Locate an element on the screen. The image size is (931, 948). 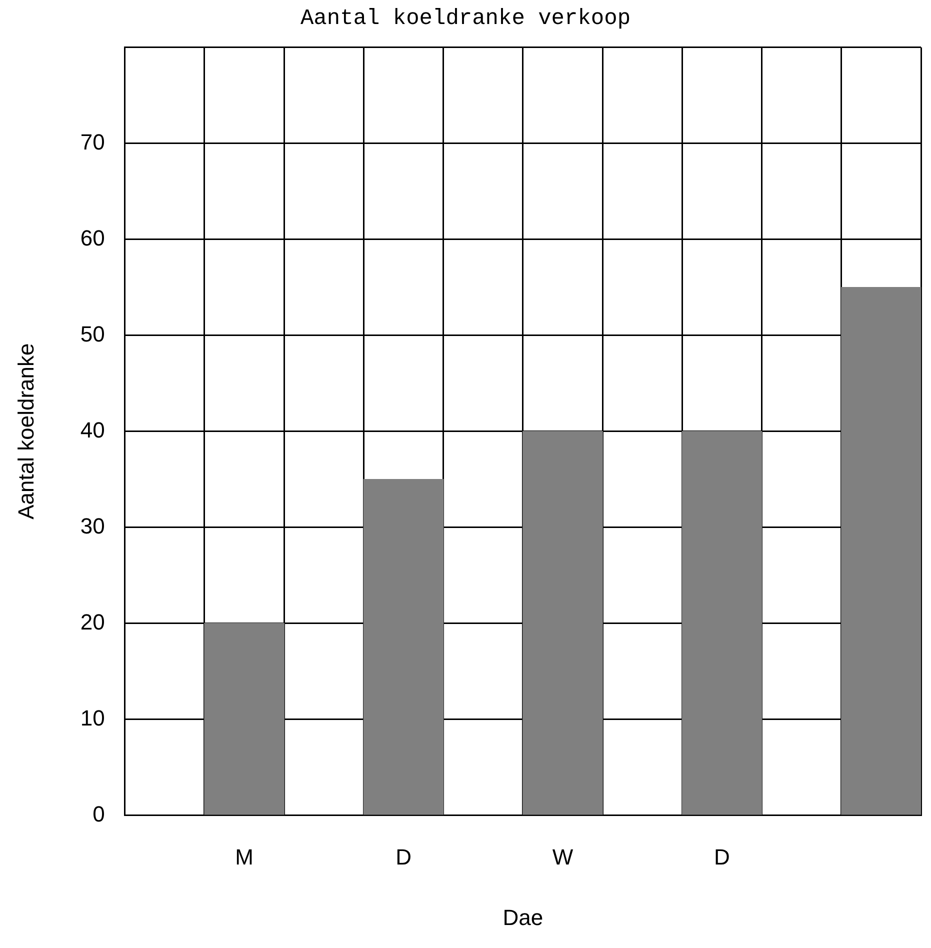
x-axis-title: Dae is located at coordinates (523, 917).